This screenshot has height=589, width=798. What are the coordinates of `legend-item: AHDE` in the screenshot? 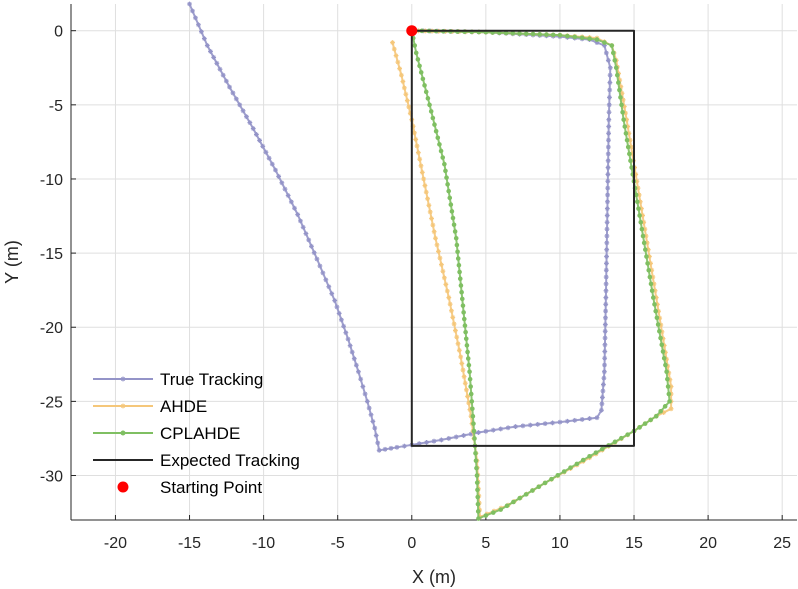 It's located at (150, 406).